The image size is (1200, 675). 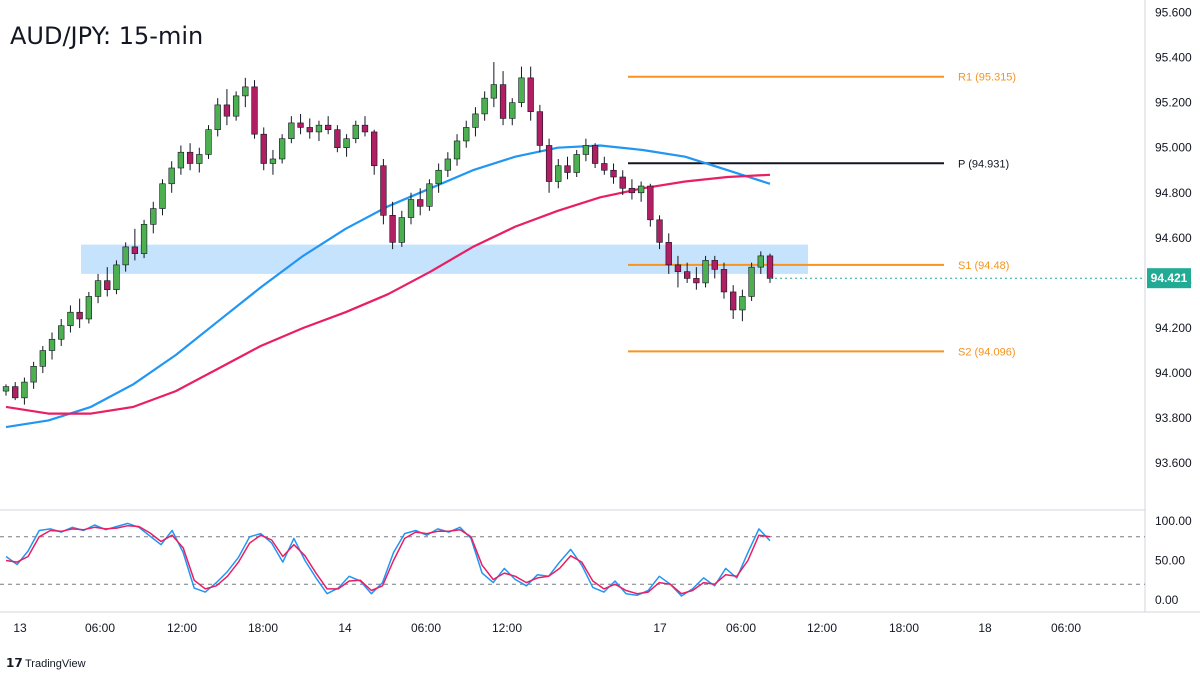 I want to click on level-label-p: P (94.931), so click(x=983, y=164).